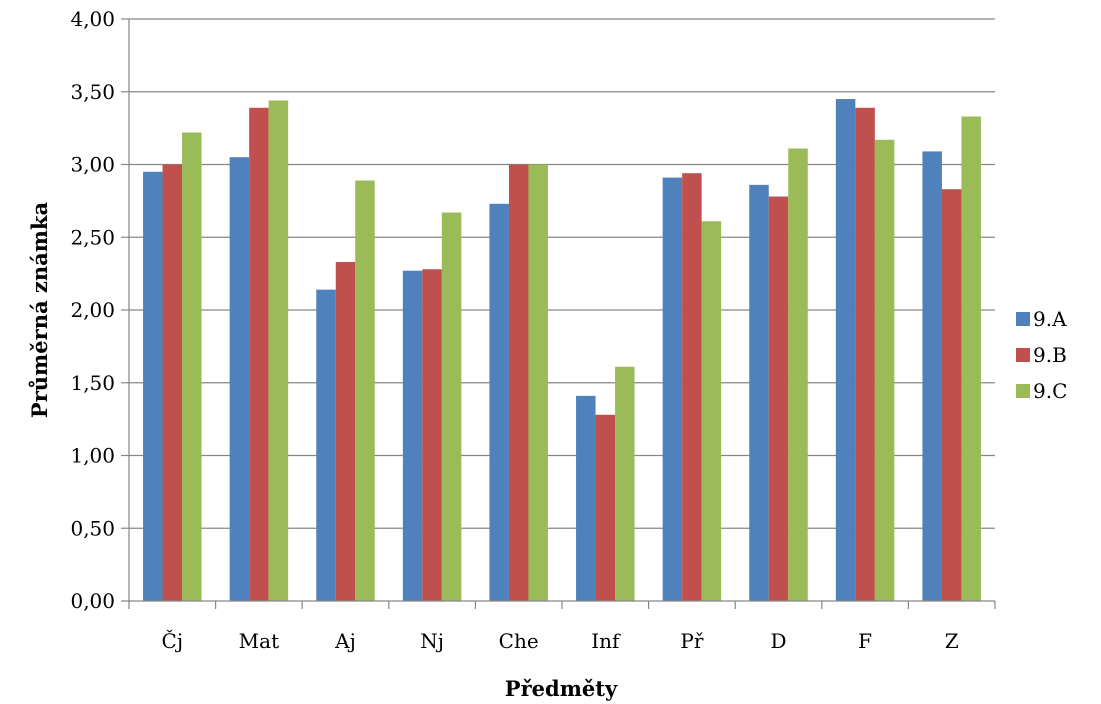 The height and width of the screenshot is (704, 1101). I want to click on x-tick-label: F, so click(865, 641).